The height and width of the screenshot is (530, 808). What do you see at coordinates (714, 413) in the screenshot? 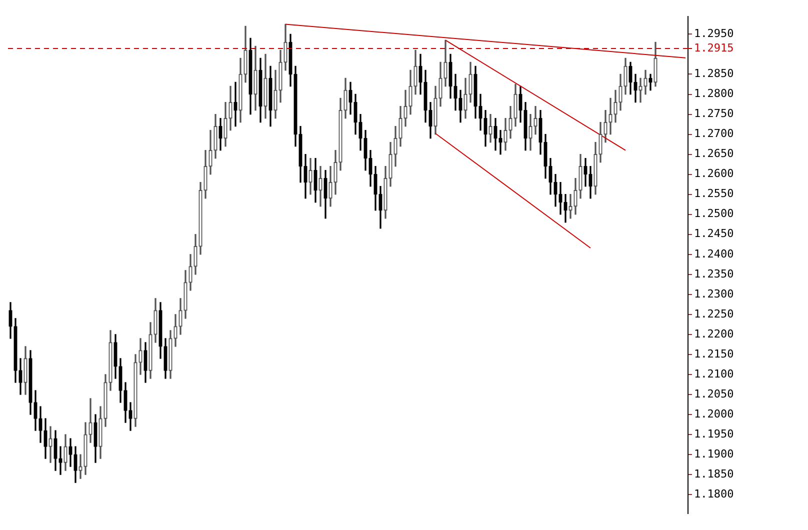
I see `y-tick-label: 1.2000` at bounding box center [714, 413].